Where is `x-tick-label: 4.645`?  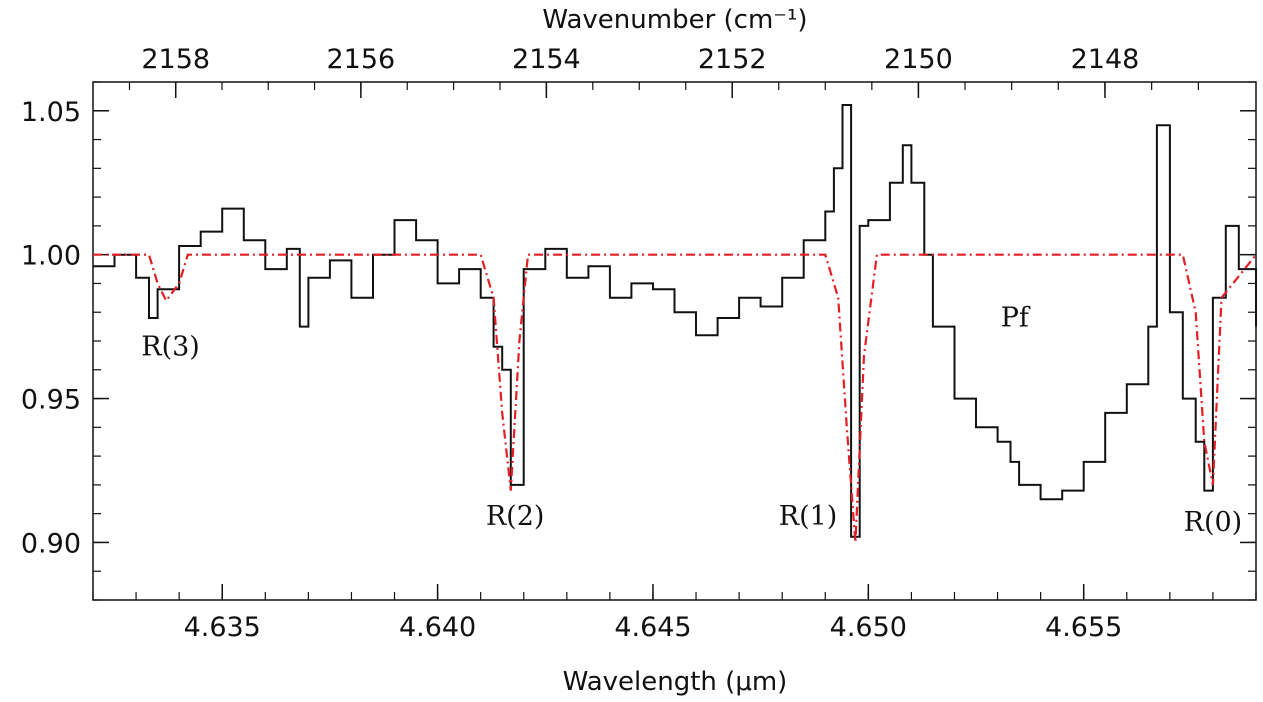 x-tick-label: 4.645 is located at coordinates (652, 627).